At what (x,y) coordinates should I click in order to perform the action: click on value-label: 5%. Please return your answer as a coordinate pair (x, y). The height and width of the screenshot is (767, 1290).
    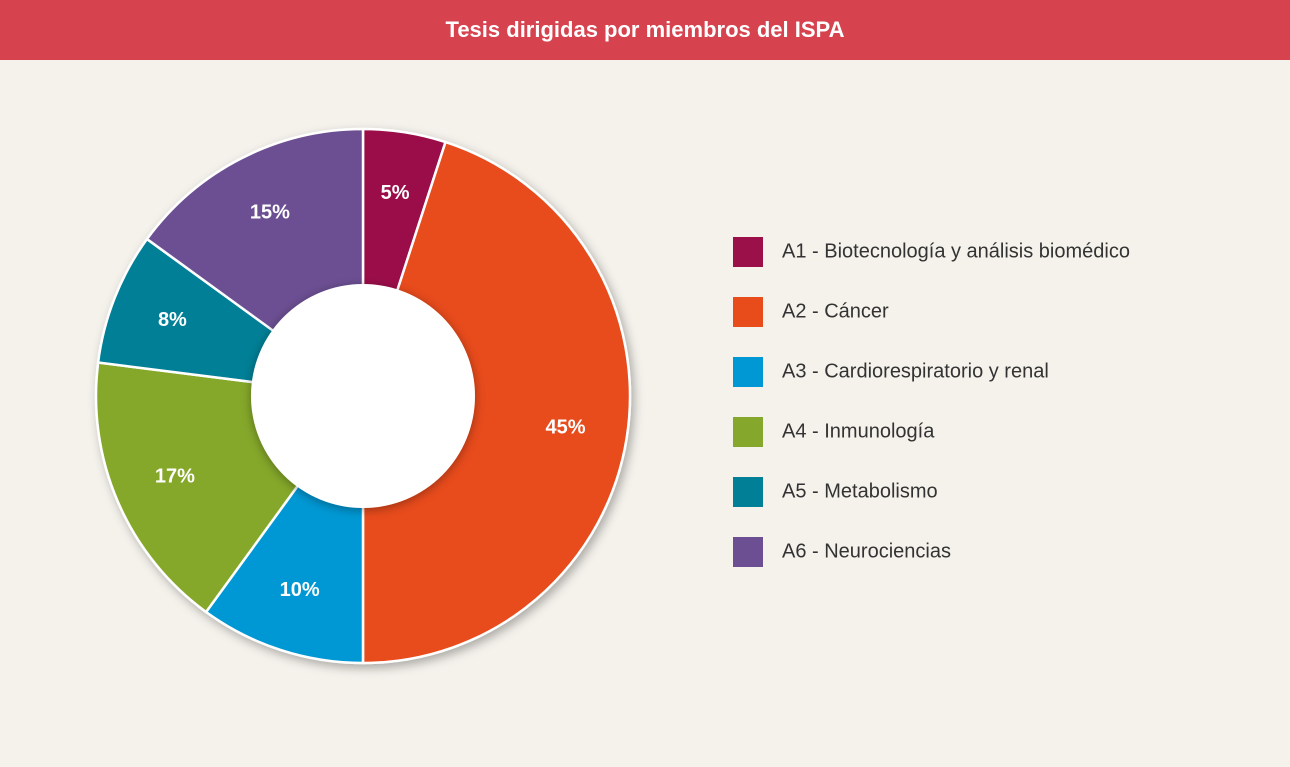
    Looking at the image, I should click on (395, 193).